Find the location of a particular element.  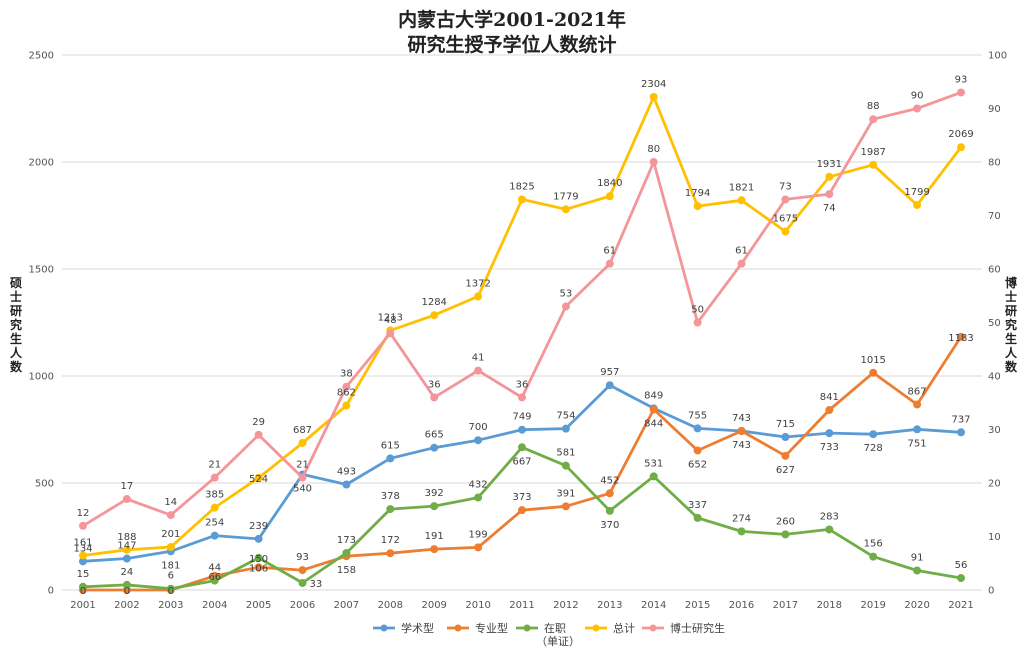

x-tick-label: 2021 is located at coordinates (960, 605).